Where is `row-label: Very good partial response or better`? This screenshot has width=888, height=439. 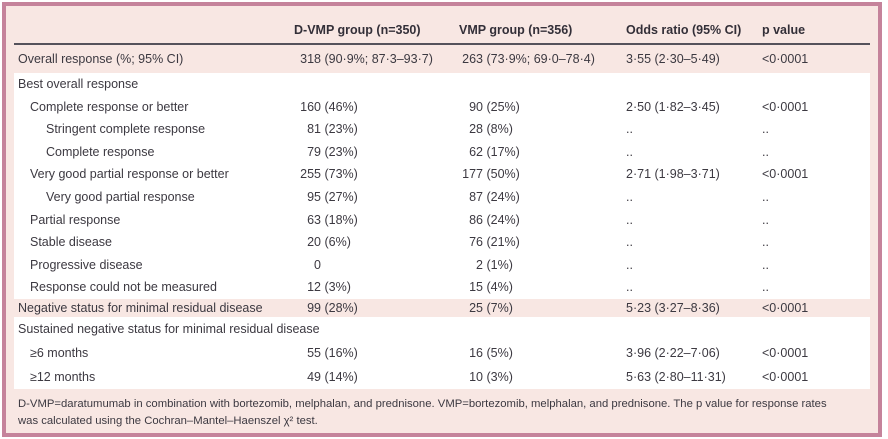 row-label: Very good partial response or better is located at coordinates (129, 174).